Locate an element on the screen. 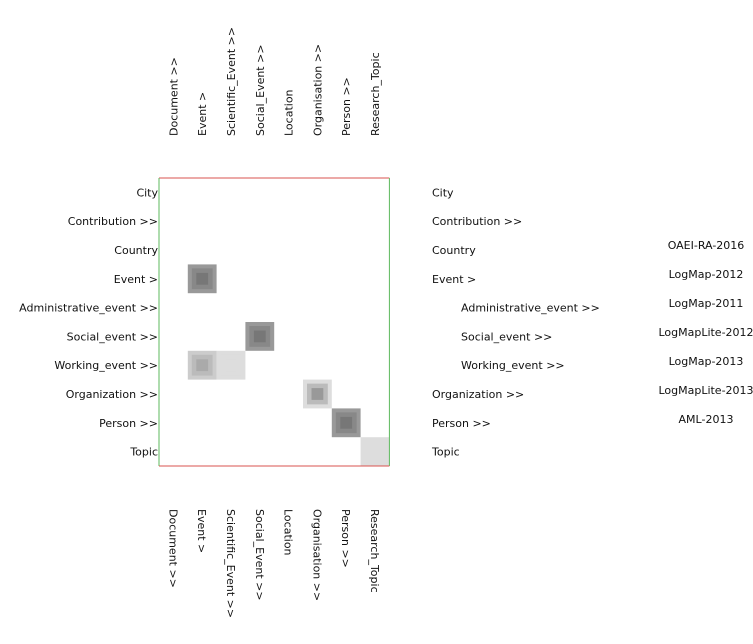 The height and width of the screenshot is (644, 753). left-row-label: Administrative_event >> is located at coordinates (88, 308).